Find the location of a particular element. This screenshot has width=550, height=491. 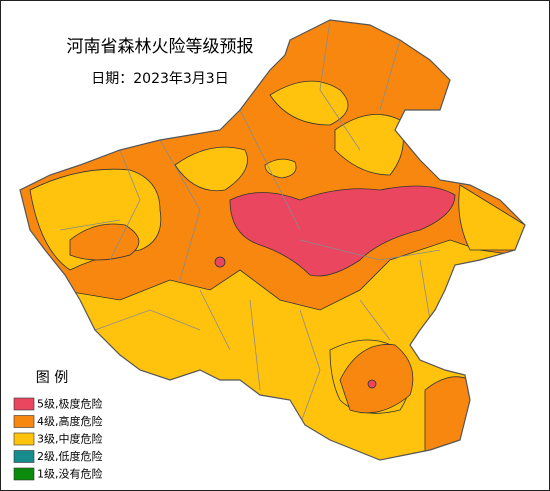

legend-label: 1级,没有危险 is located at coordinates (70, 474).